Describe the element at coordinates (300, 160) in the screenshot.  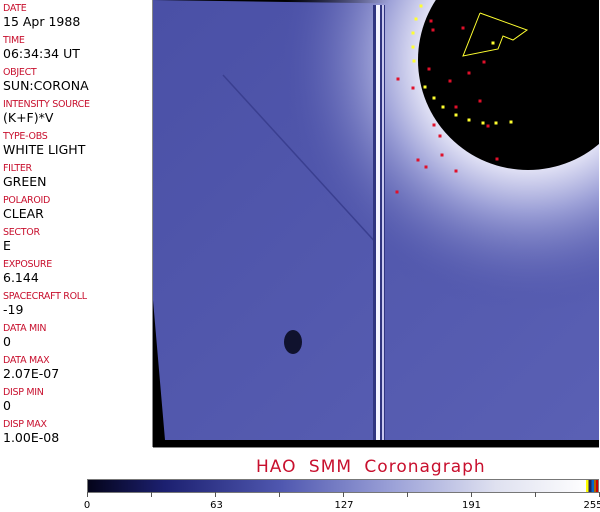
I see `diagonal-streak` at that location.